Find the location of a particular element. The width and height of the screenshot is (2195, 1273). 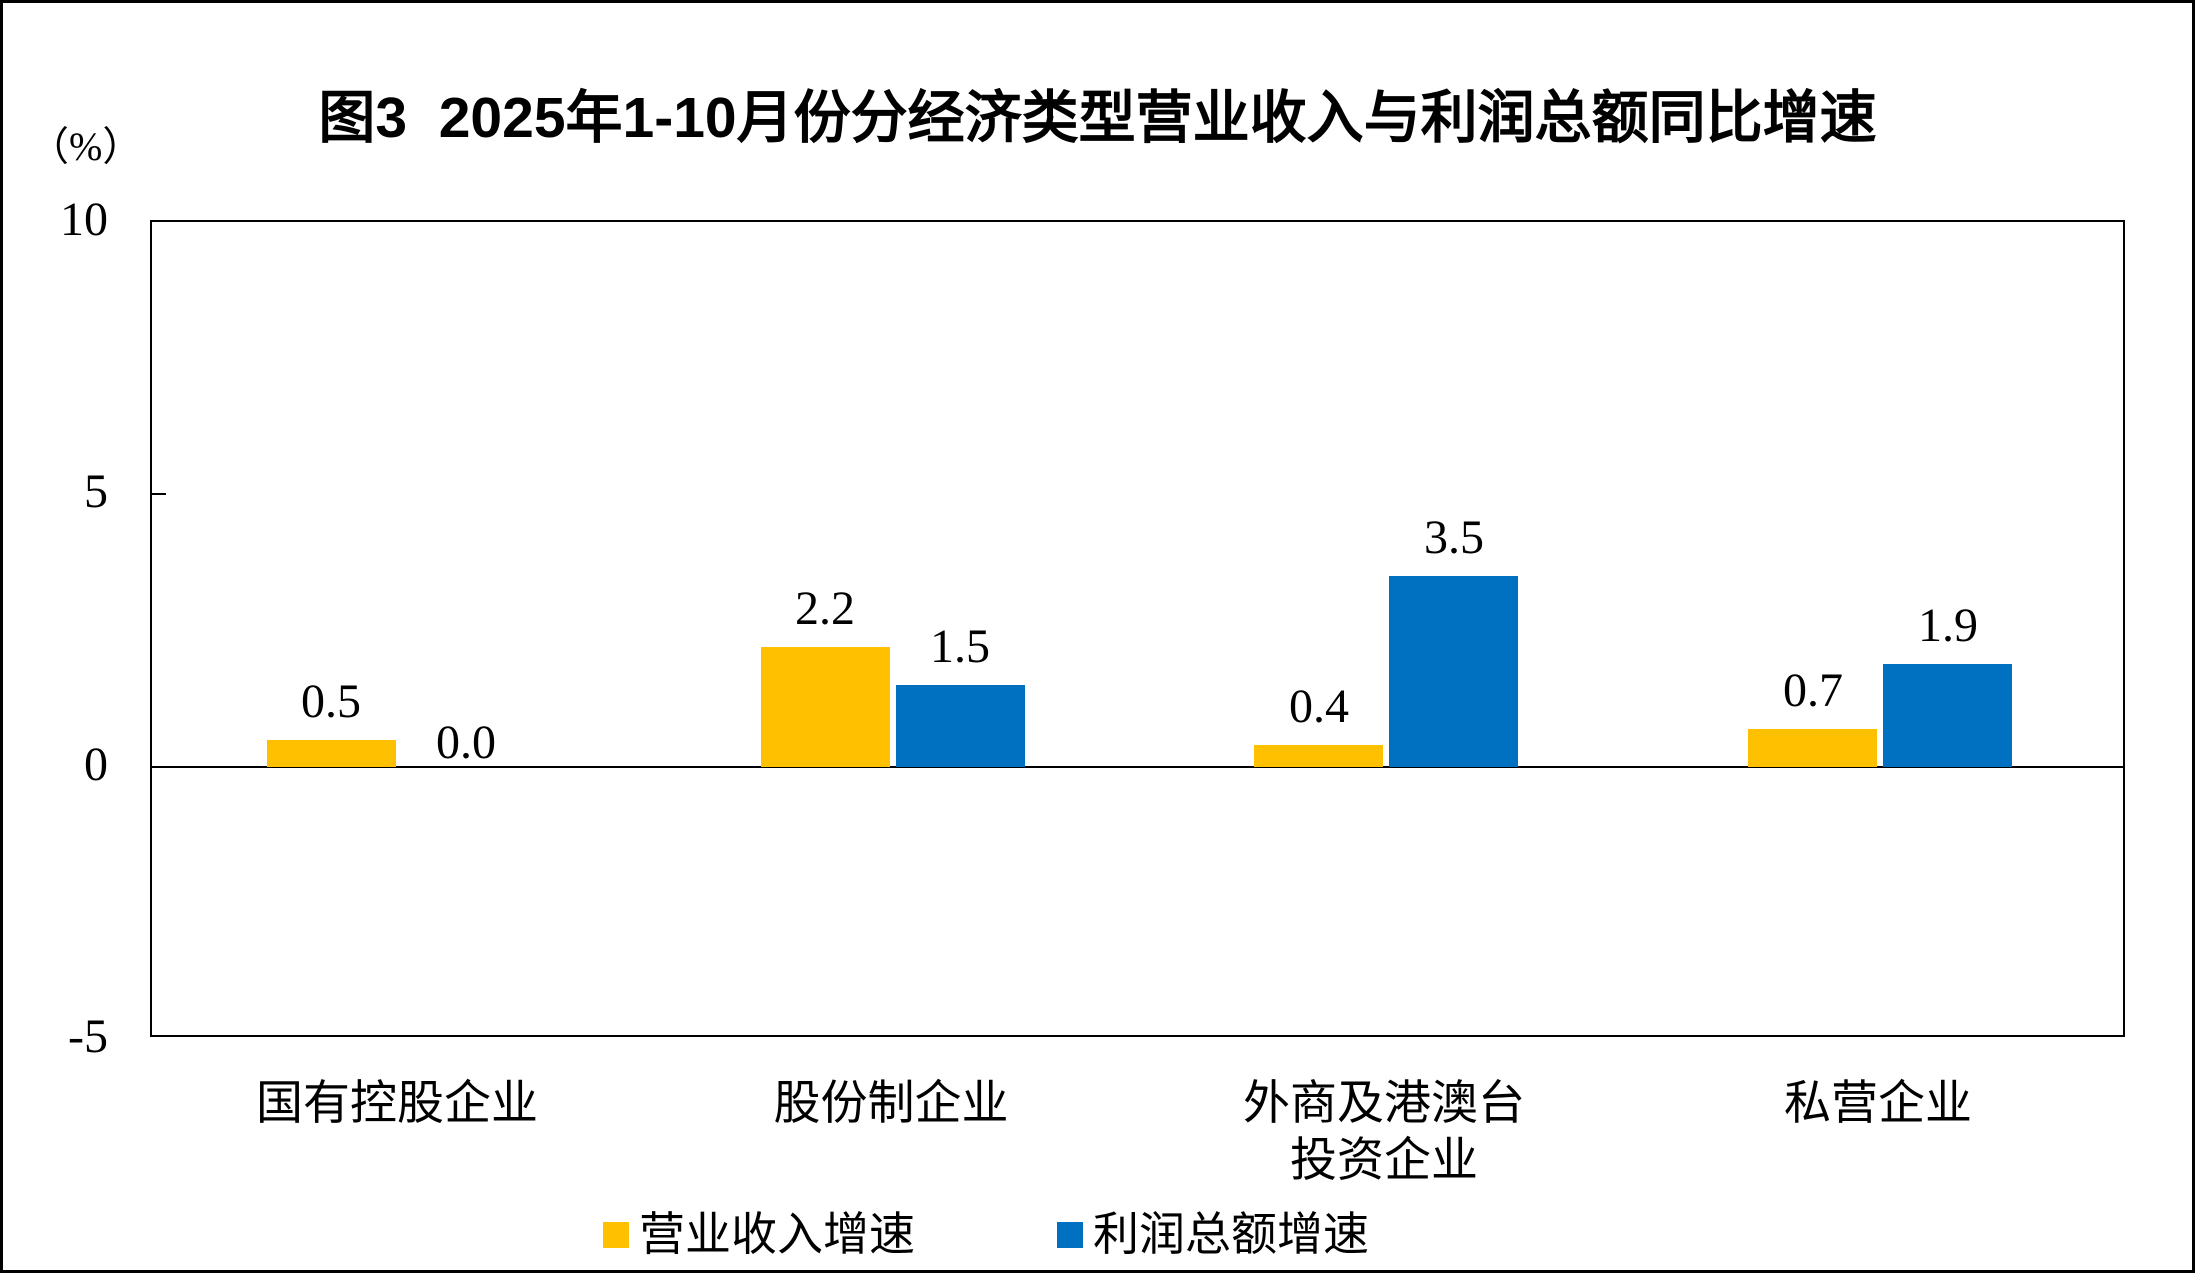

x-axis-category-label: 国有控股企业 is located at coordinates (397, 1104).